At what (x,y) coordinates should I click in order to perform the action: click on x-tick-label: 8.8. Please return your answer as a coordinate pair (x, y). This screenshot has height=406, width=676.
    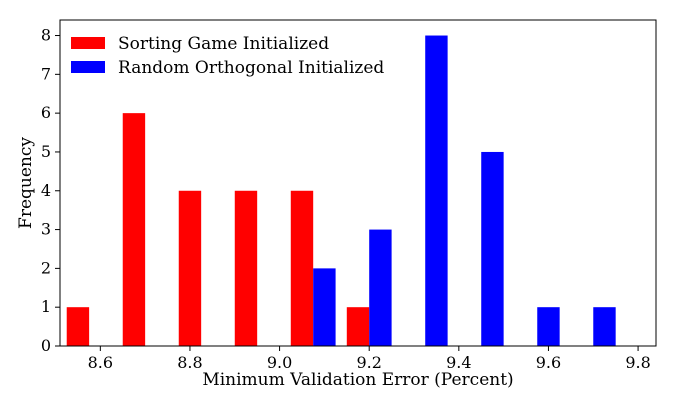
    Looking at the image, I should click on (189, 362).